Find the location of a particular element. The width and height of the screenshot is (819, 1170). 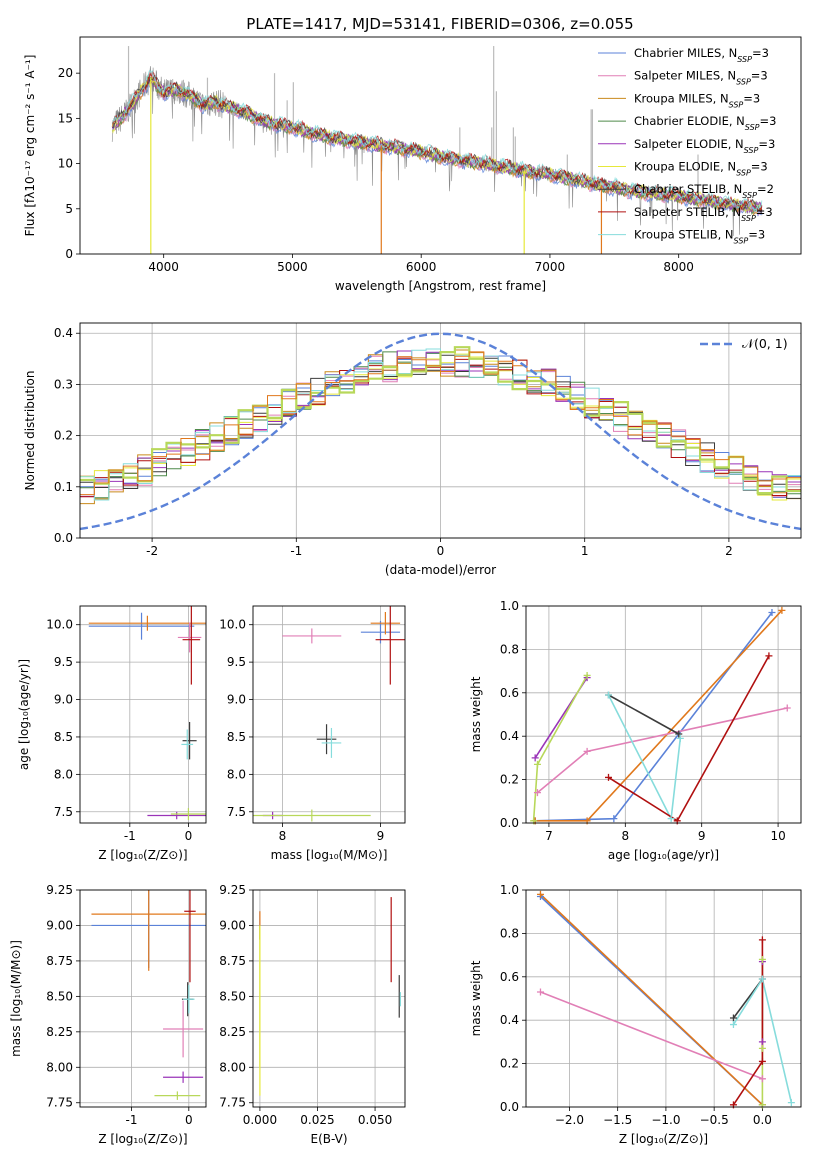

x-axis-label: mass [log₁₀(M/M⊙)] is located at coordinates (329, 855).